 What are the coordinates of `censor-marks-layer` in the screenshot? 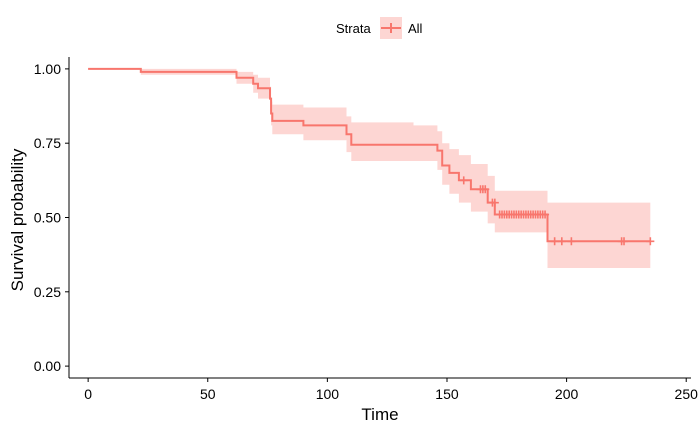 It's located at (557, 211).